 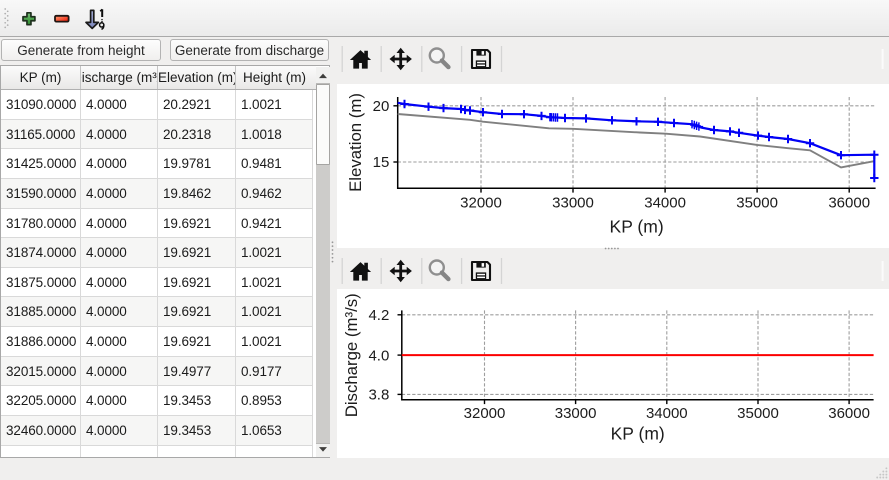 I want to click on svg-text: Elevation (m), so click(x=355, y=142).